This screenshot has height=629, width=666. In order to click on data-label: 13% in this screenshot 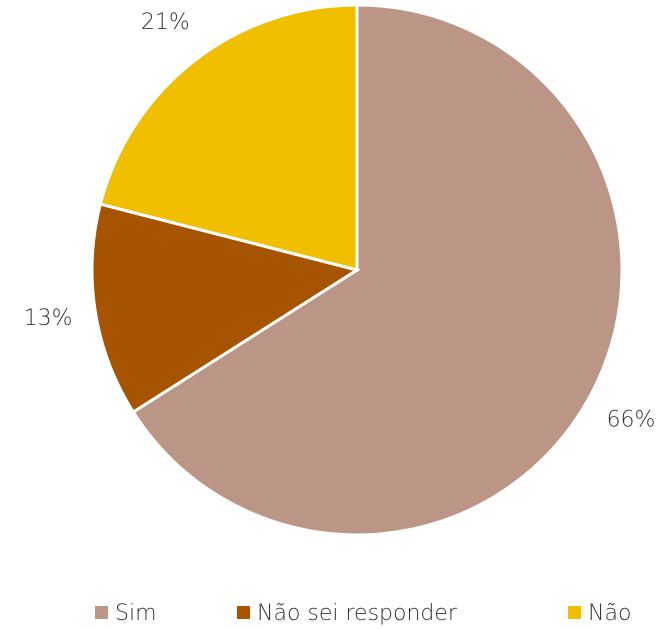, I will do `click(48, 318)`.